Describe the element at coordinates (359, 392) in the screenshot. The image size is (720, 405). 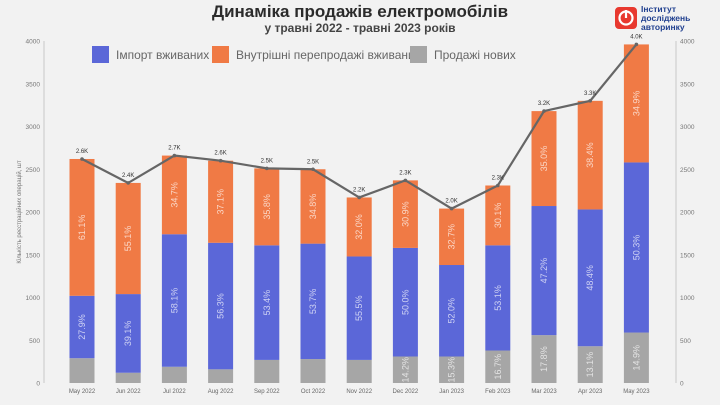
I see `x-tick-label: Nov 2022` at that location.